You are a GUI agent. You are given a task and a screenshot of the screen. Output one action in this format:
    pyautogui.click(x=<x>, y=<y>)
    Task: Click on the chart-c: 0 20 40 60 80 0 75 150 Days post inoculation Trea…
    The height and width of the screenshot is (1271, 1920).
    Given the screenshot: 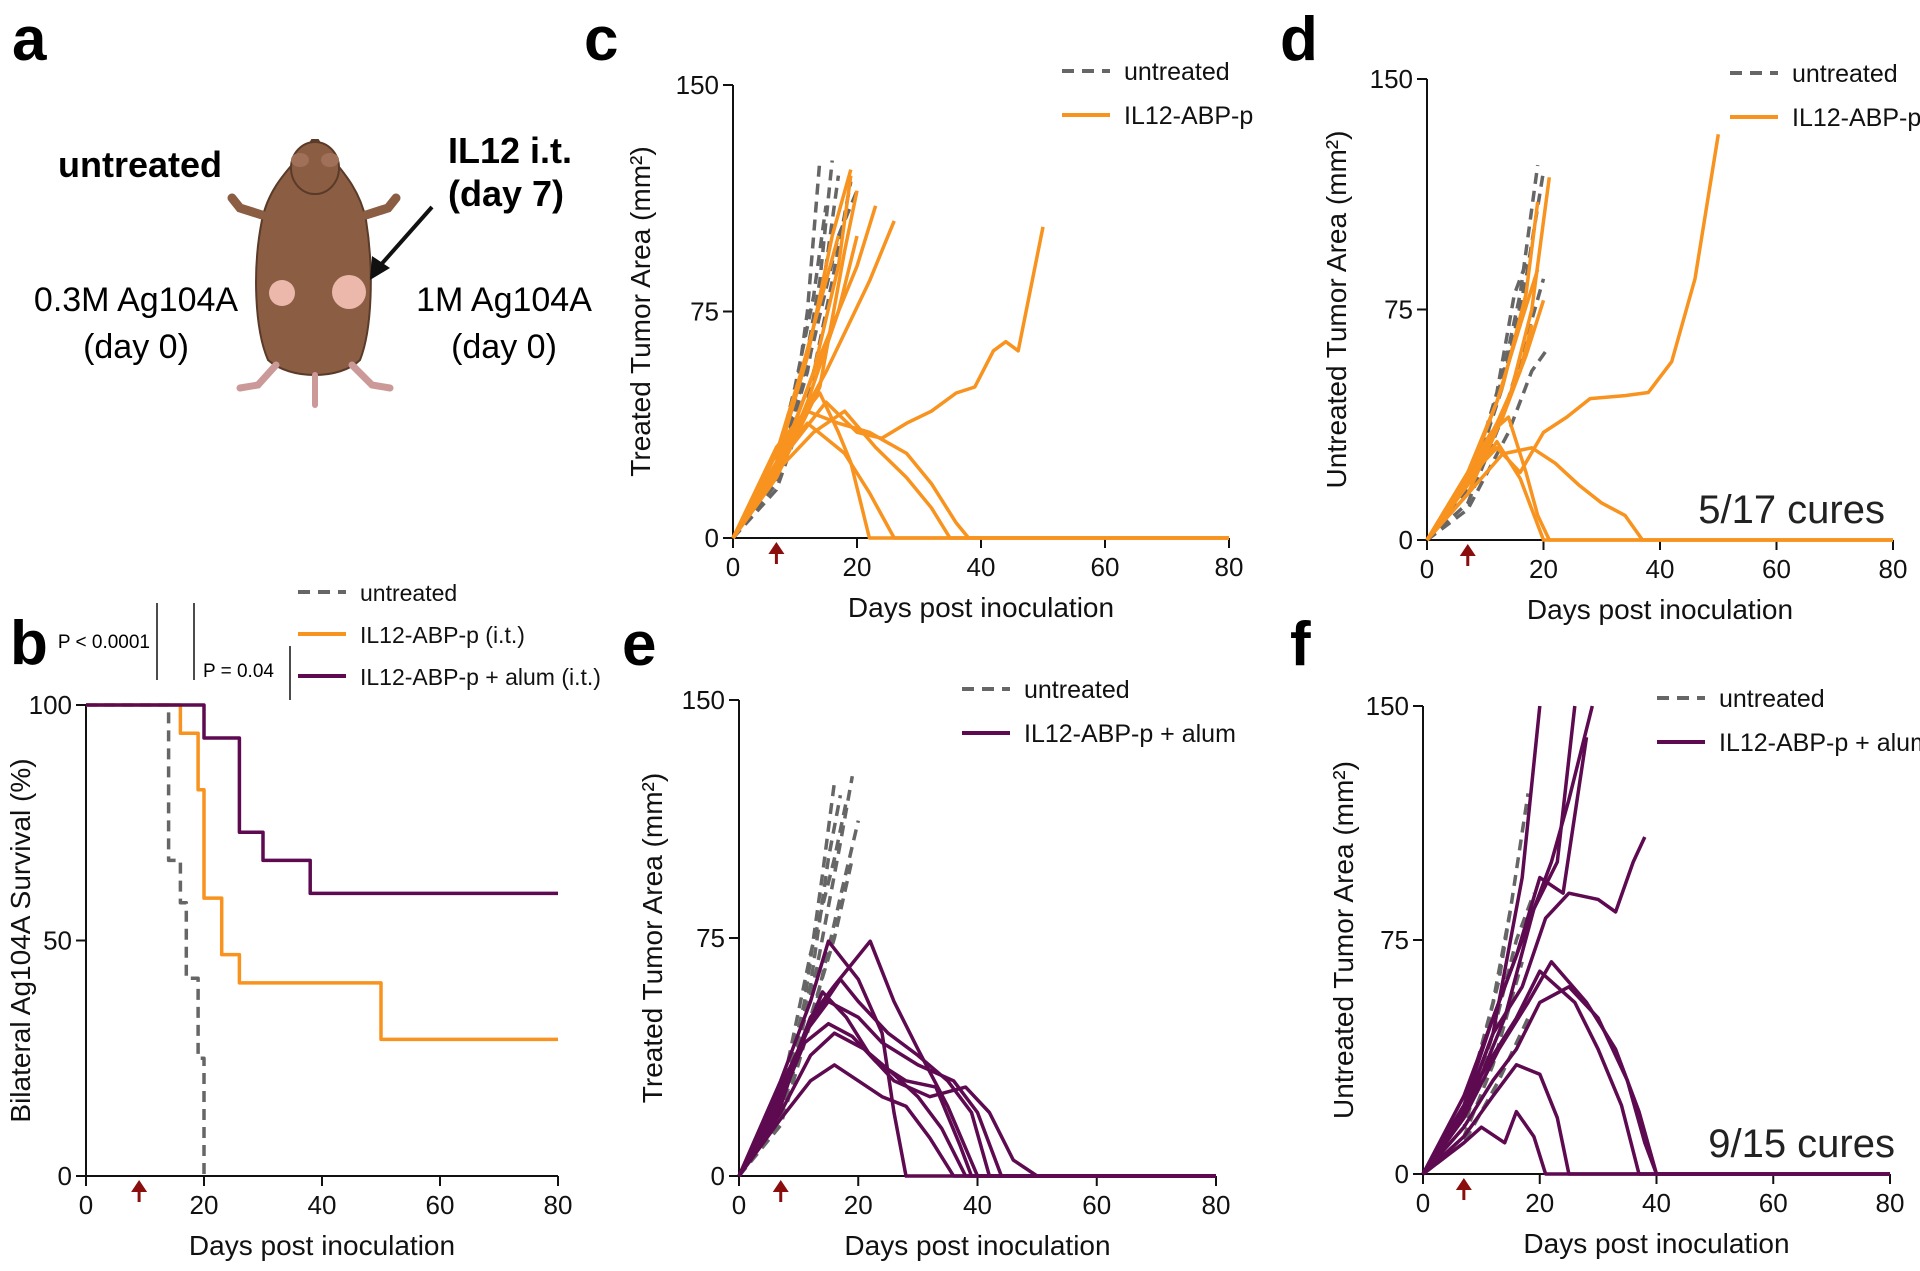 What is the action you would take?
    pyautogui.click(x=939, y=340)
    